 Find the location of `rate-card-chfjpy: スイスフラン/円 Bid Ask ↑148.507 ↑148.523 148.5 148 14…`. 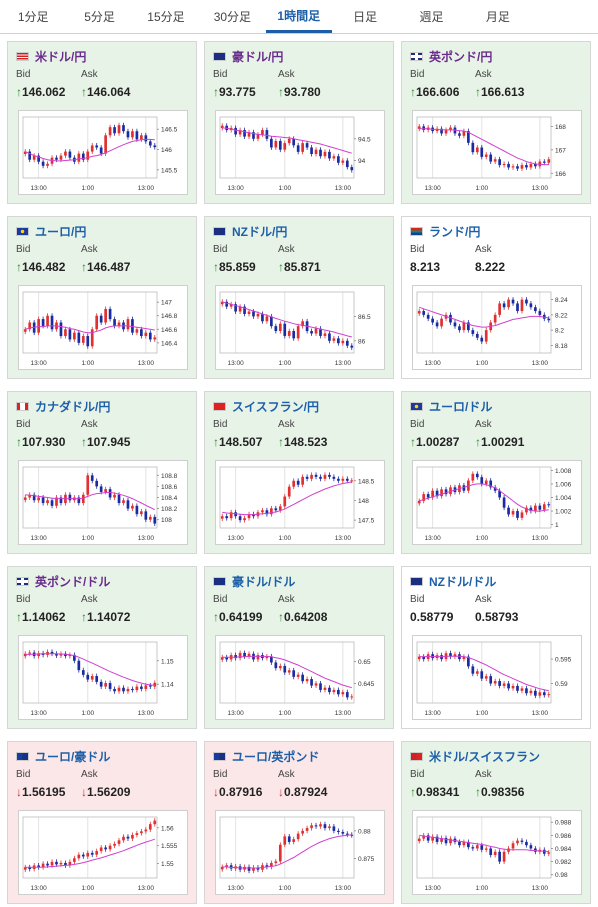

rate-card-chfjpy: スイスフラン/円 Bid Ask ↑148.507 ↑148.523 148.5 148 14… is located at coordinates (299, 472).